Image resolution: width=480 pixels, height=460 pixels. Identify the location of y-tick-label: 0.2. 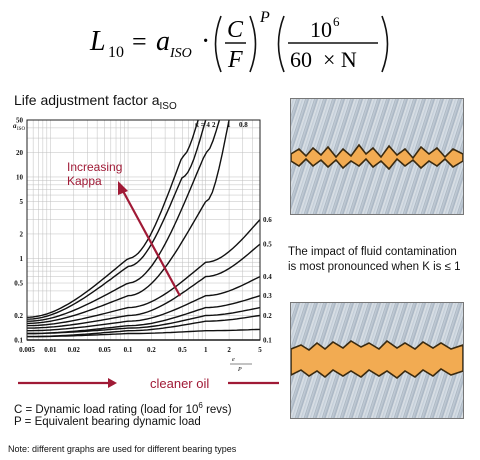
(18, 316).